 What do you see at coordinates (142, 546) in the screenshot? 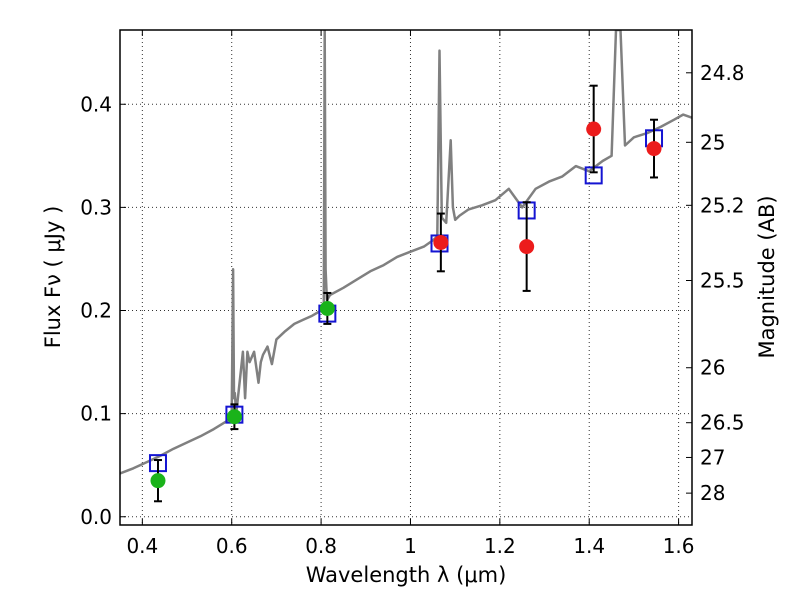
I see `x-tick-label: 0.4` at bounding box center [142, 546].